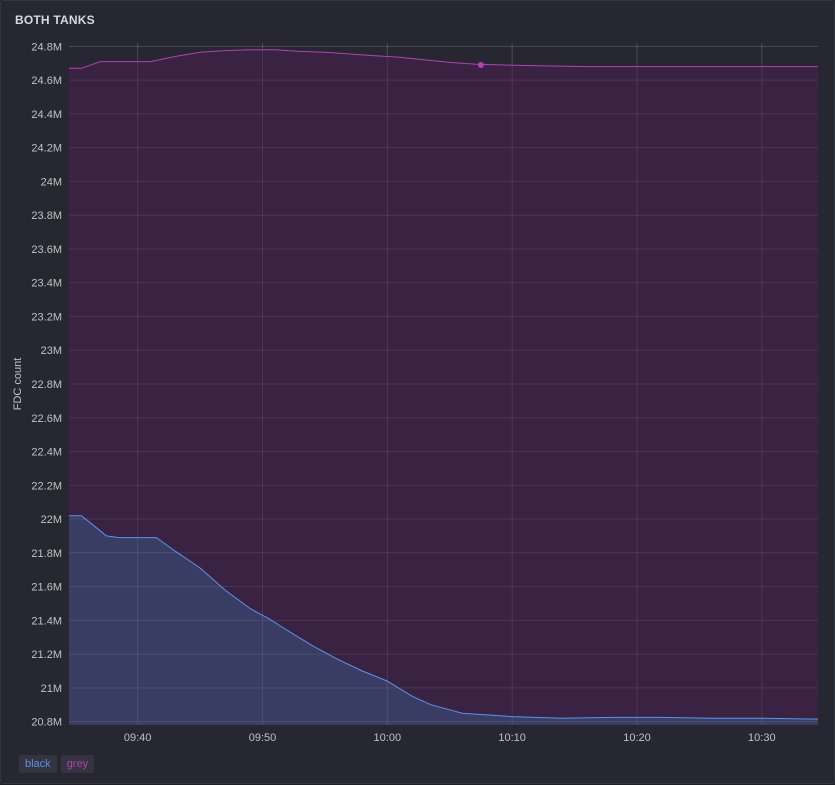  I want to click on y-tick-label: 20.8M, so click(46, 723).